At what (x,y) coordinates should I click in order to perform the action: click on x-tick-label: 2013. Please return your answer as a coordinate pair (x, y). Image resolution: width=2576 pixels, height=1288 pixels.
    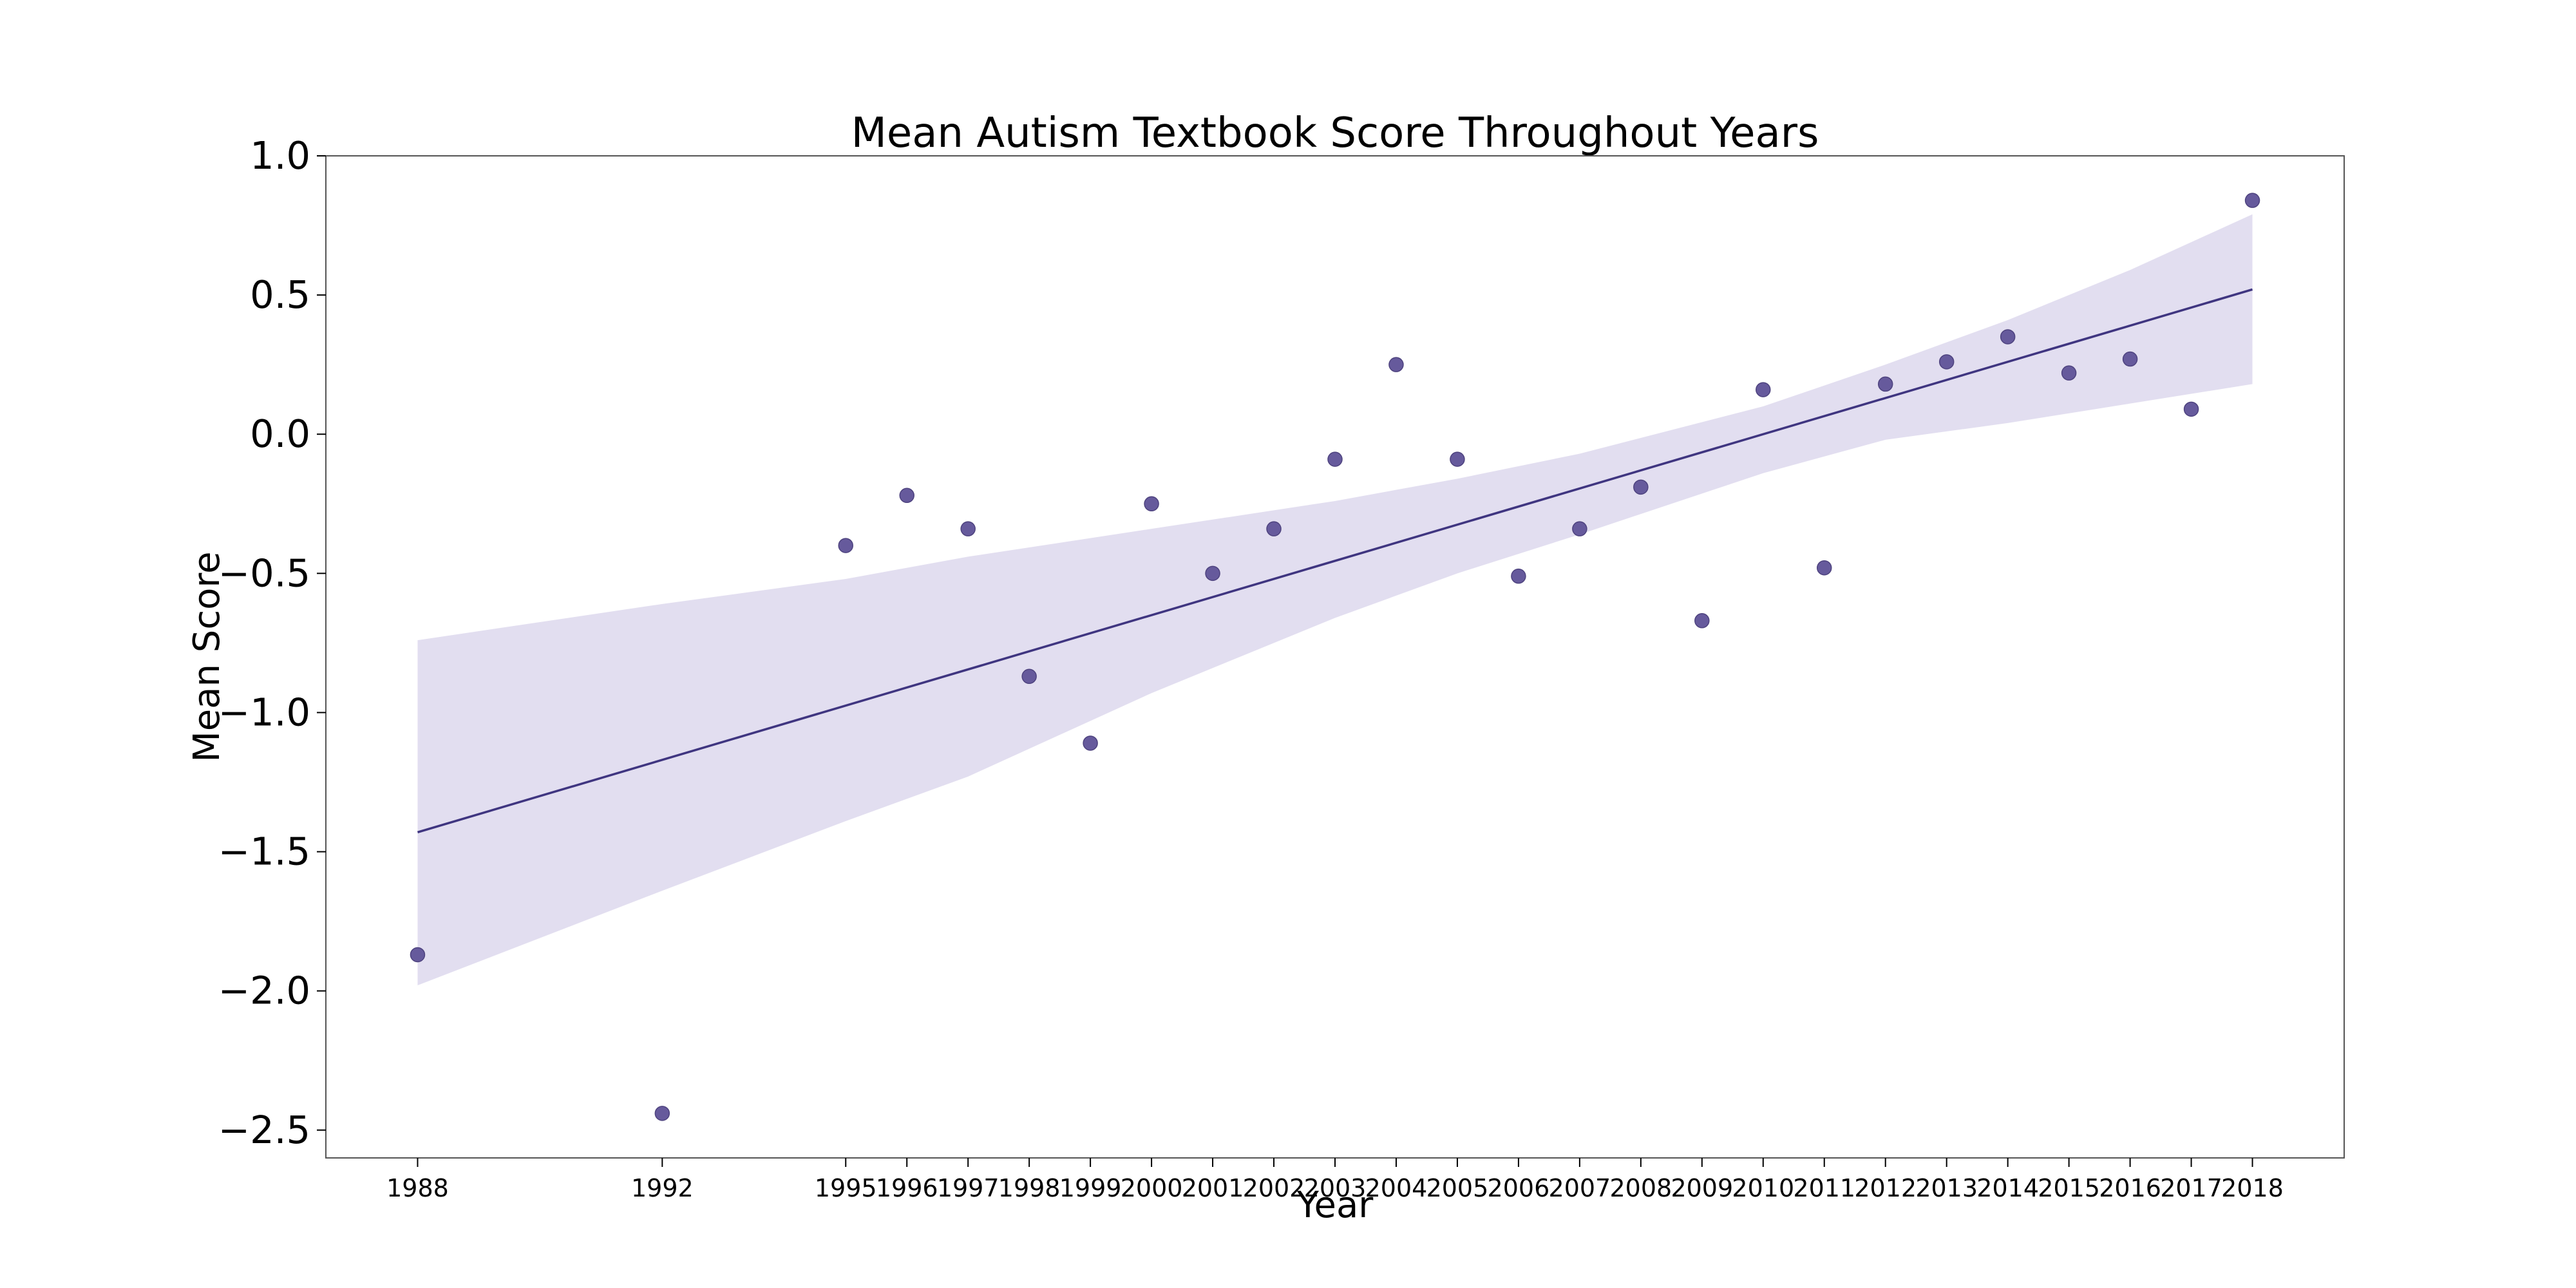
    Looking at the image, I should click on (1946, 1188).